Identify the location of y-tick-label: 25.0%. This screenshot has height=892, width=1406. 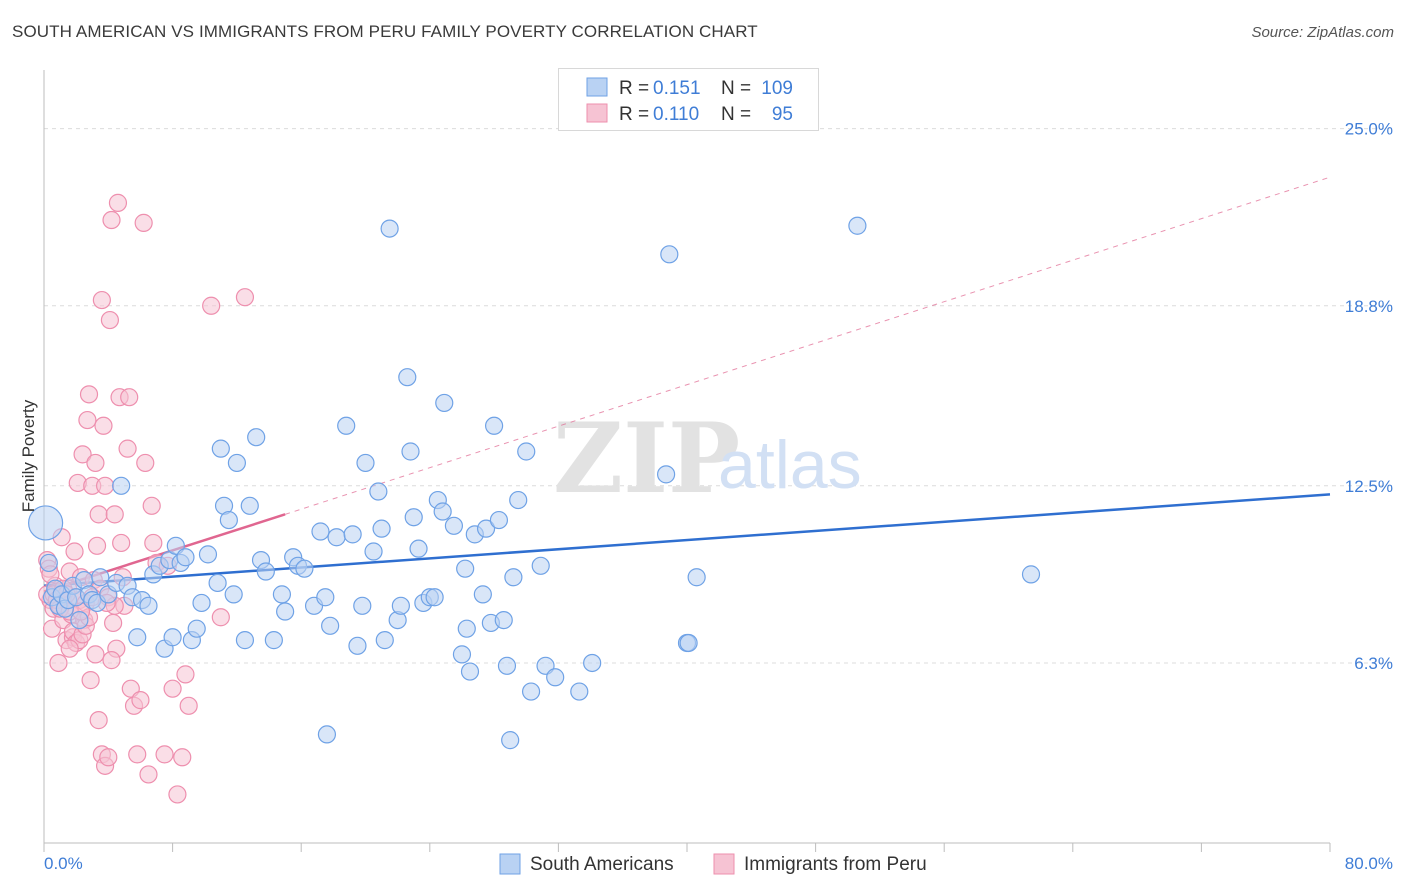
(1369, 129).